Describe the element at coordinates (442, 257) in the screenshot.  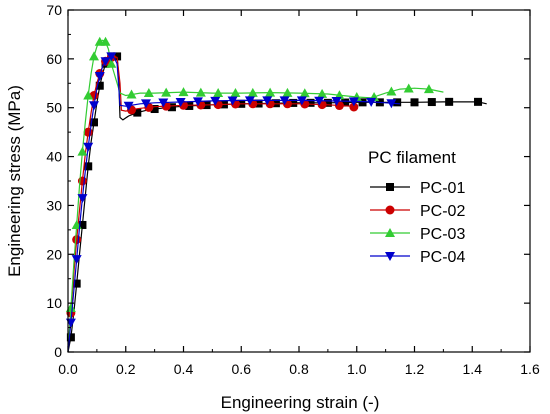
I see `legend-label: PC-04` at that location.